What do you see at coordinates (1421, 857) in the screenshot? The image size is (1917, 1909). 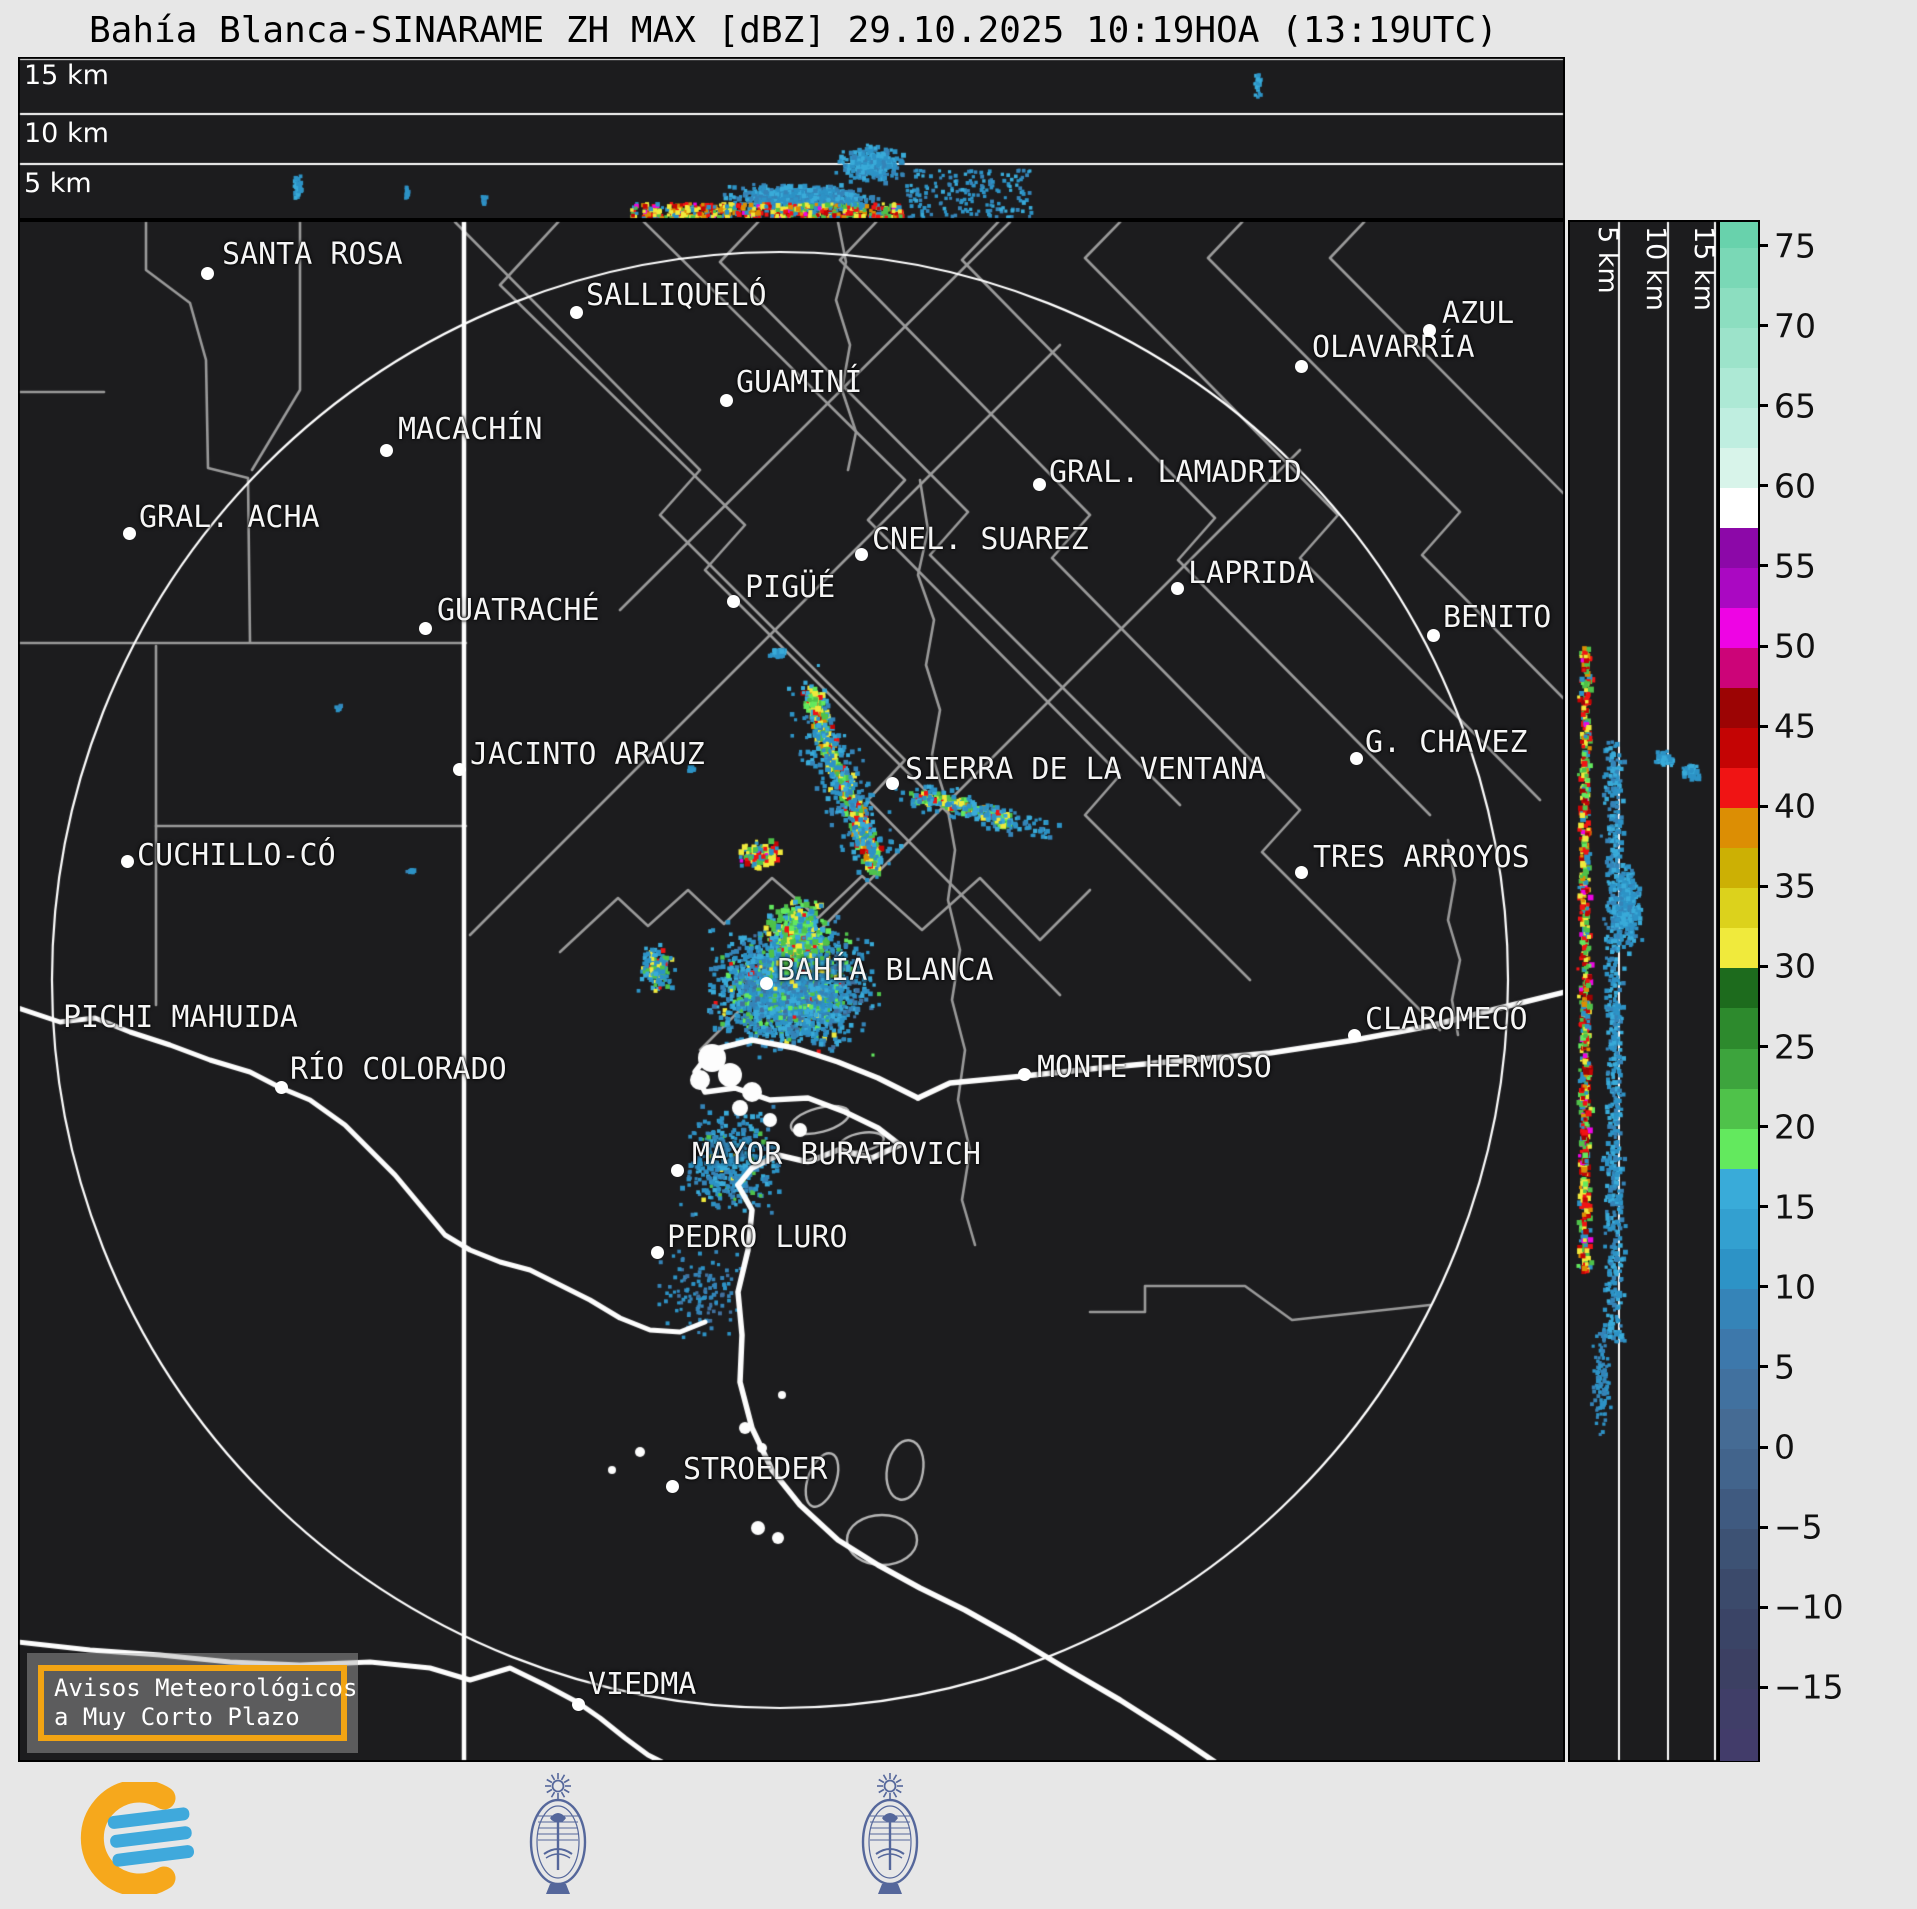 I see `city-label: TRES ARROYOS` at bounding box center [1421, 857].